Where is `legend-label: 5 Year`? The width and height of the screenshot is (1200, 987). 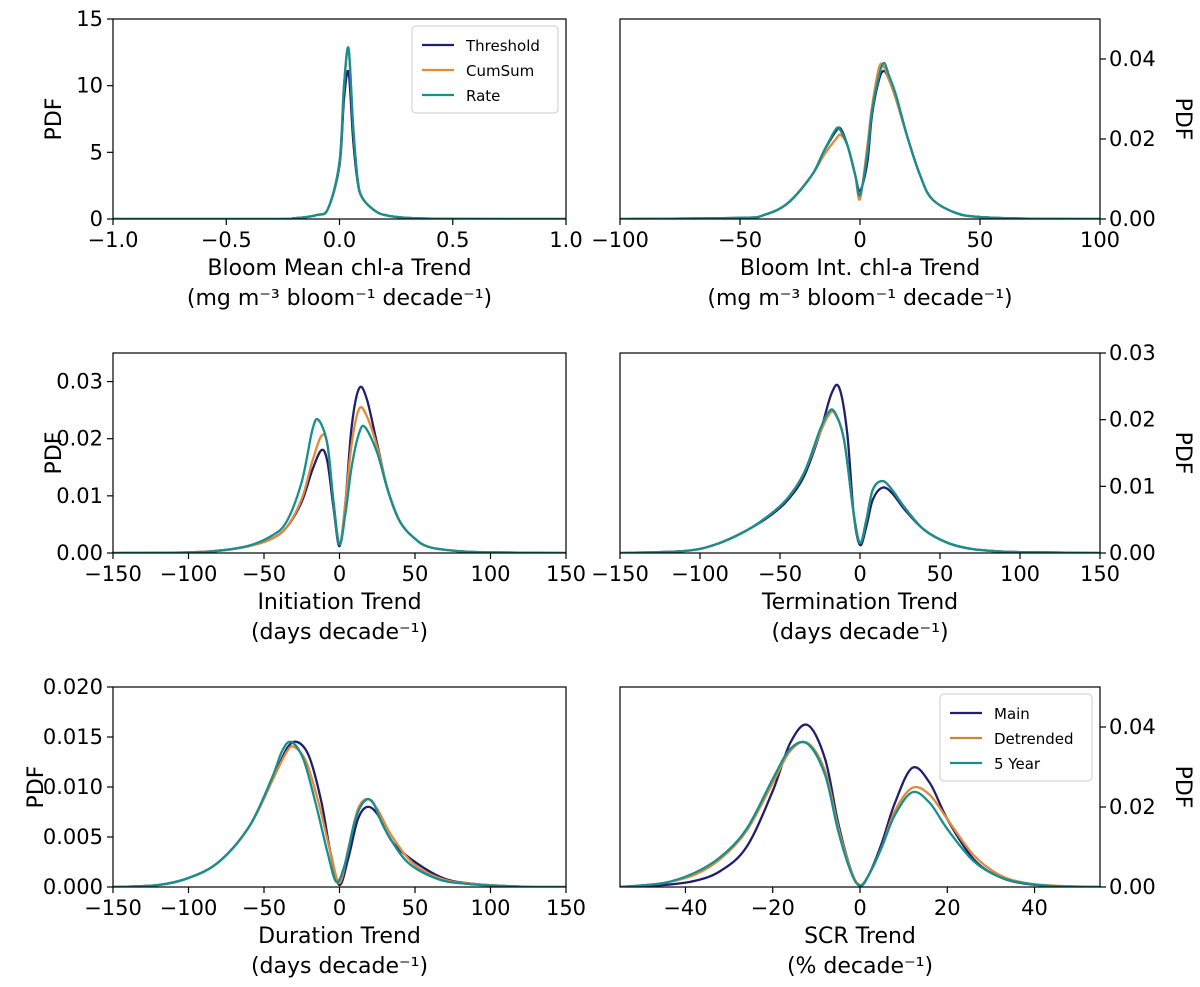 legend-label: 5 Year is located at coordinates (1017, 764).